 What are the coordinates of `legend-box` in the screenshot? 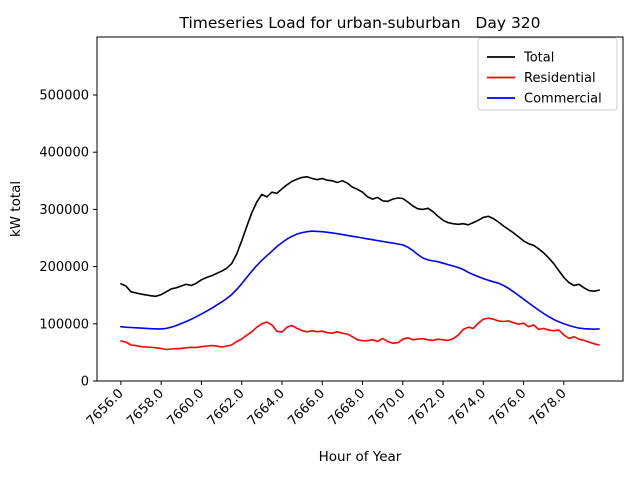 It's located at (547, 74).